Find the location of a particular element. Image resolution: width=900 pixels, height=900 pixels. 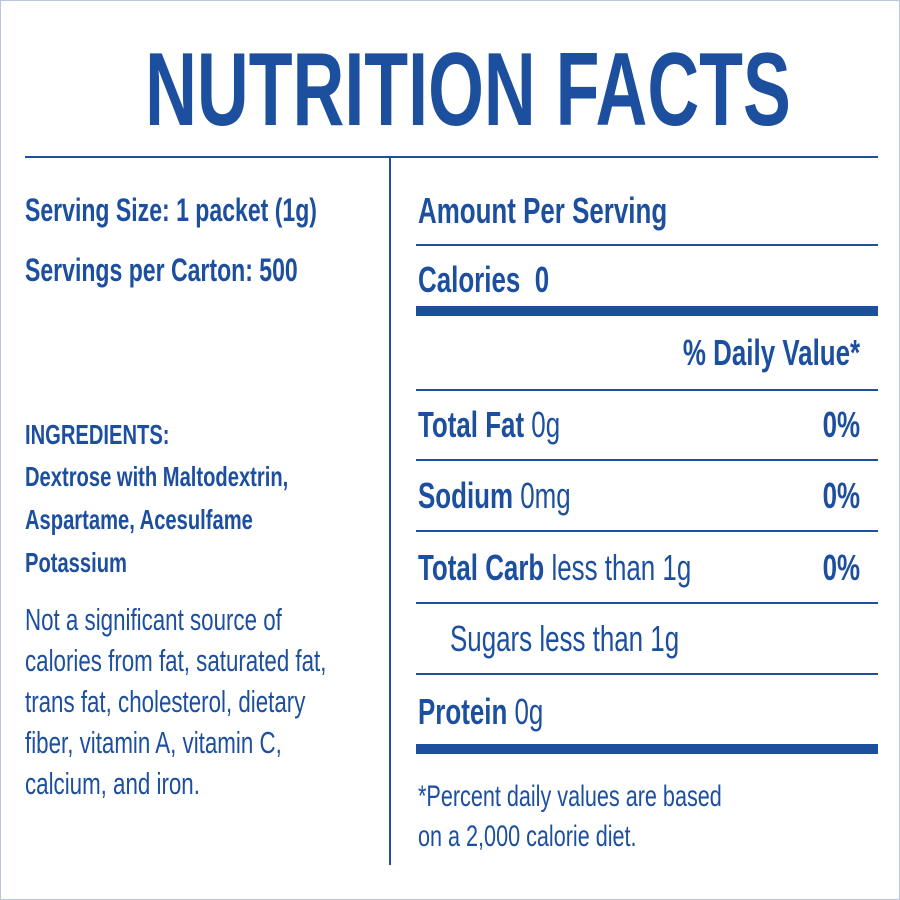

text-wrap: Sodium 0mg is located at coordinates (494, 496).